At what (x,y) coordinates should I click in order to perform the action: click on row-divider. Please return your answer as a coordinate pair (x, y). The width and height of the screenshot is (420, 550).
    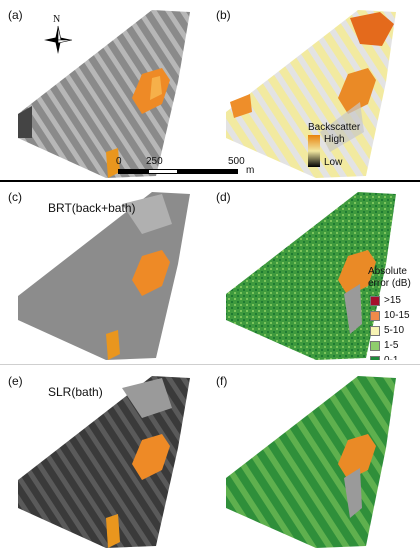
    Looking at the image, I should click on (210, 364).